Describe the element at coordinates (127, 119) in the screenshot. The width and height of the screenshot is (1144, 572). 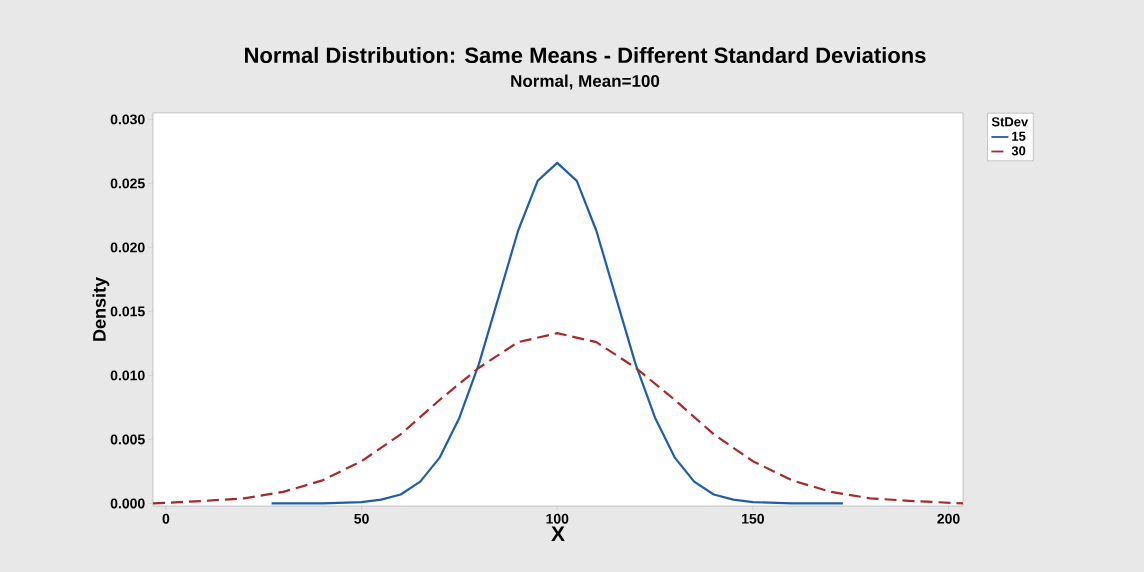
I see `y-tick-label: 0.030` at that location.